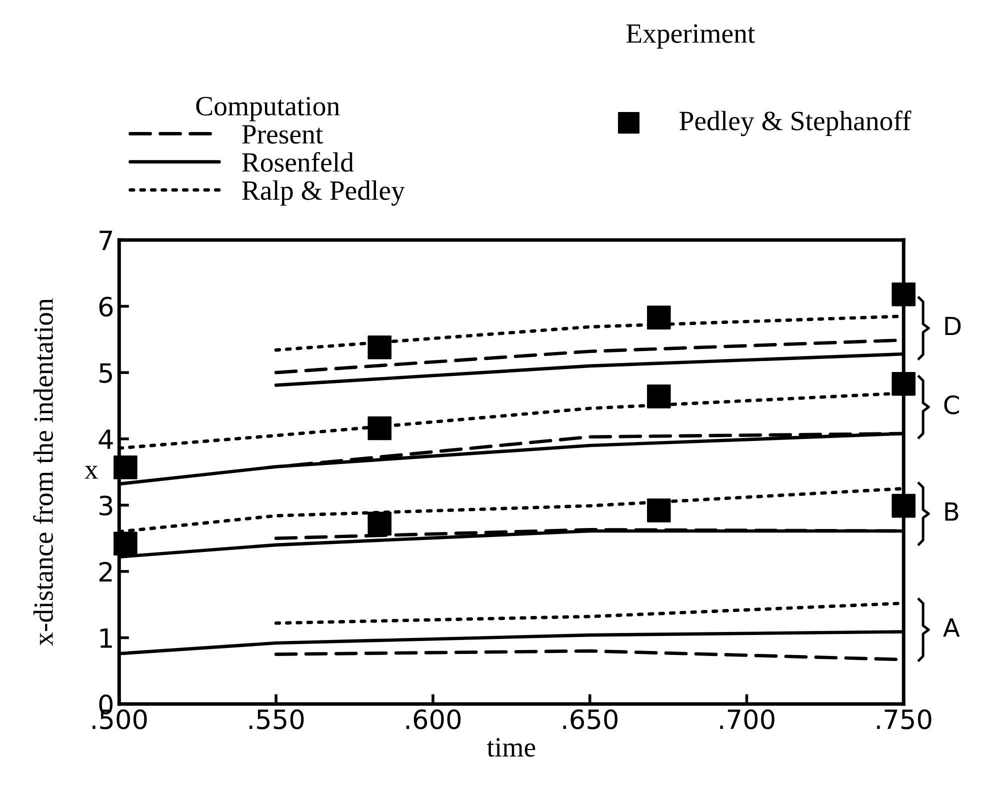  I want to click on x-tick-label: .750, so click(904, 719).